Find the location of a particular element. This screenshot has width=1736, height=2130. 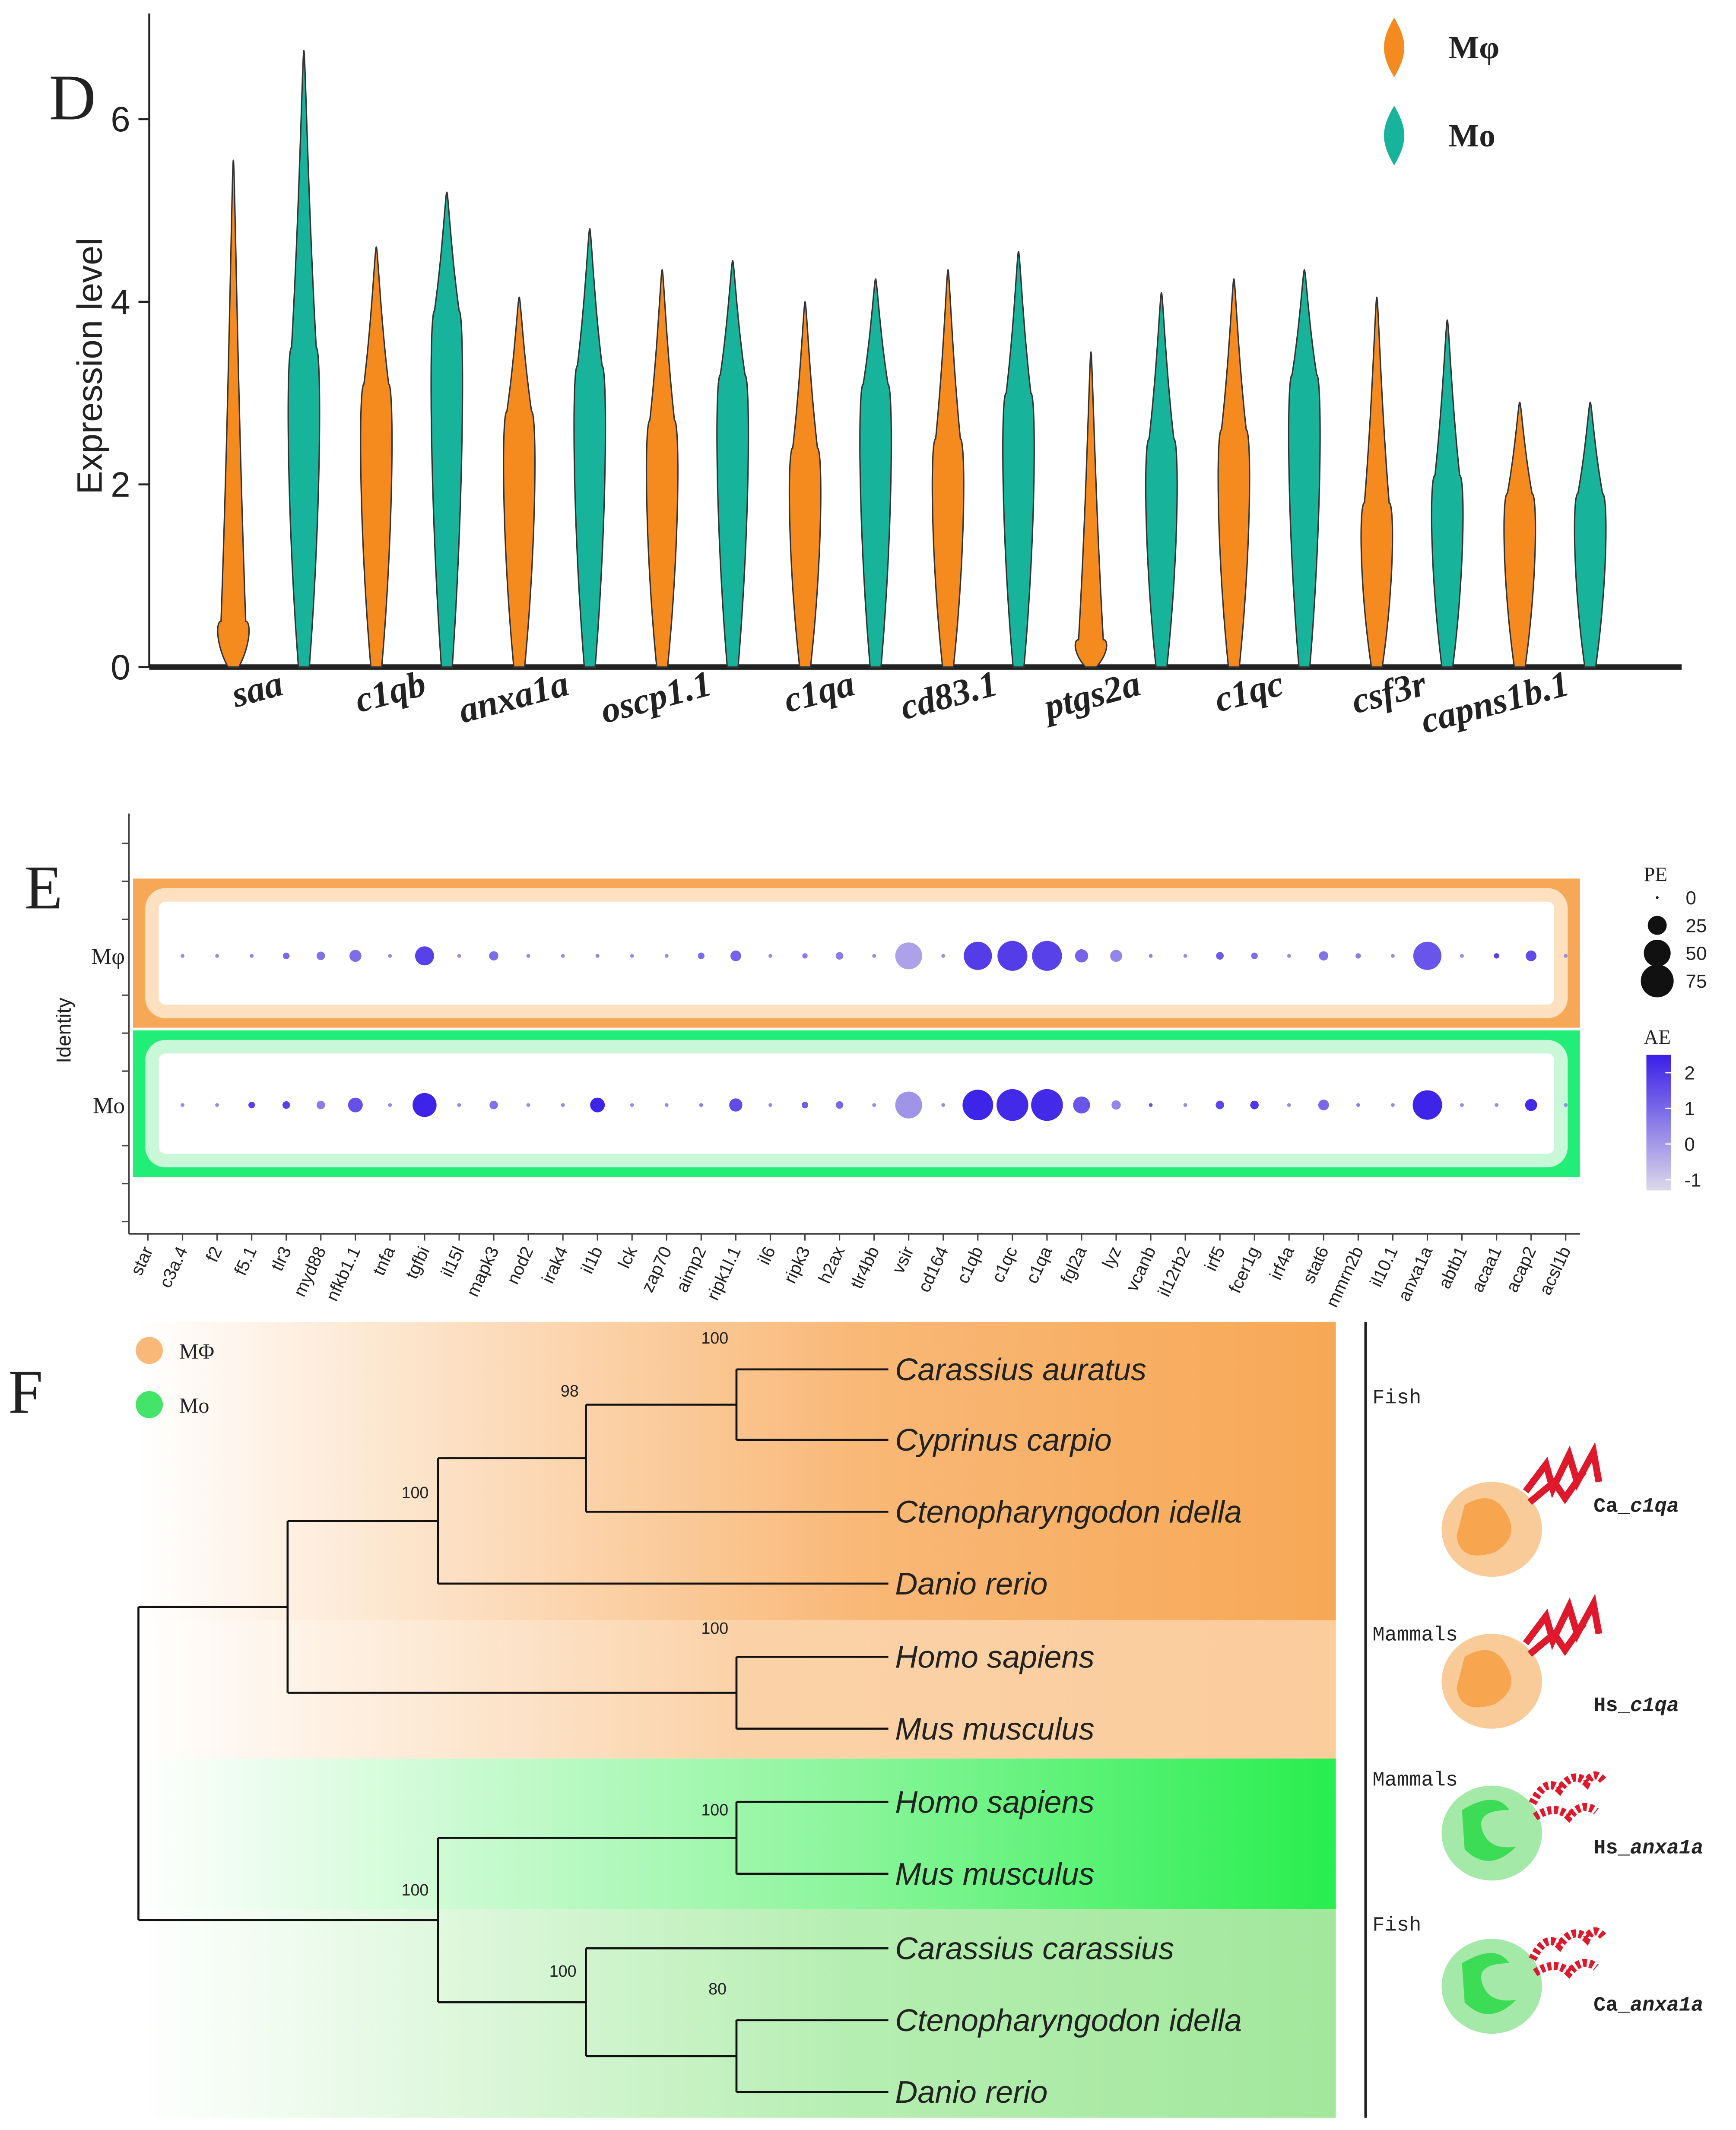

legend-label: Mo is located at coordinates (1471, 136).